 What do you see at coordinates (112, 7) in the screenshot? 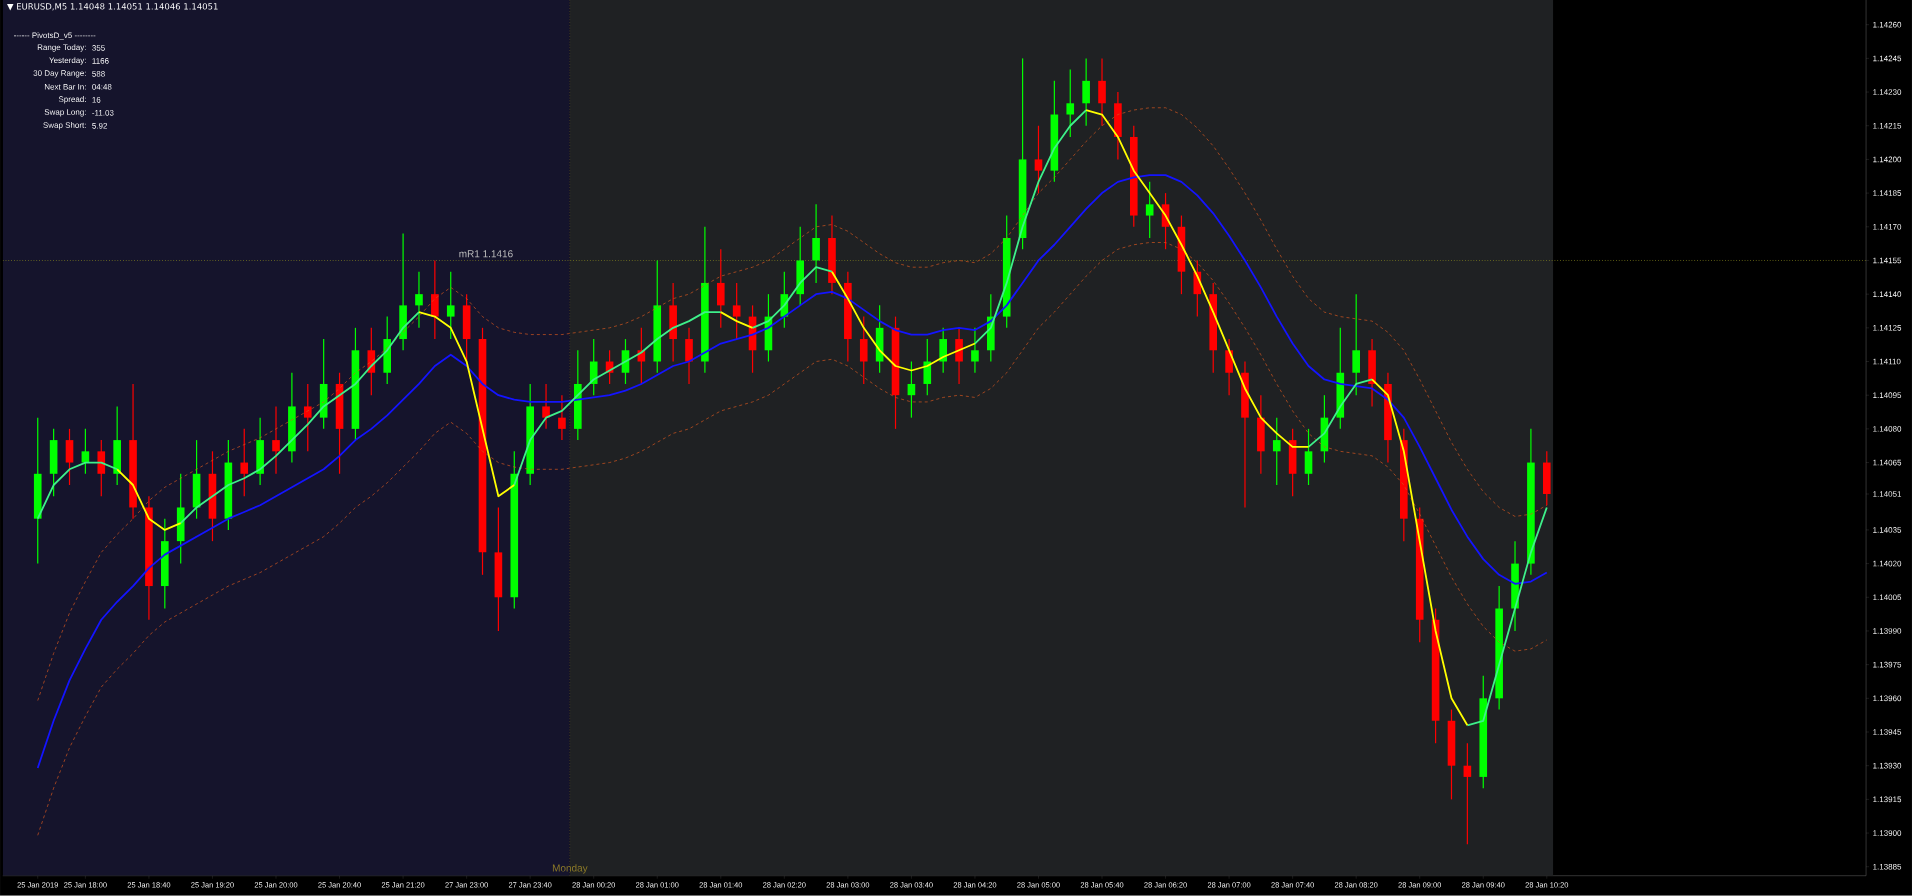
I see `chart-title: ▼ EURUSD,M5 1.14048 1.14051 1.14046 1.14051` at bounding box center [112, 7].